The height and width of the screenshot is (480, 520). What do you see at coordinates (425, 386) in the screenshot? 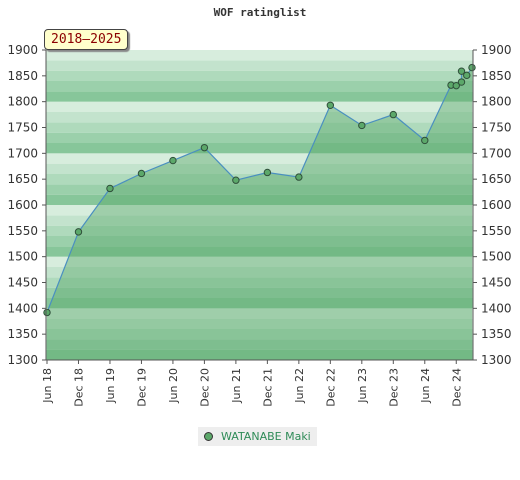
I see `x-tick-label: Jun 24` at bounding box center [425, 386].